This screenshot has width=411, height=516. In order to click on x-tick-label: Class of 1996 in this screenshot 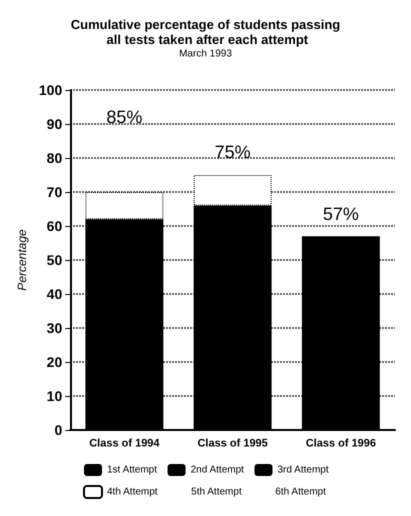, I will do `click(341, 444)`.